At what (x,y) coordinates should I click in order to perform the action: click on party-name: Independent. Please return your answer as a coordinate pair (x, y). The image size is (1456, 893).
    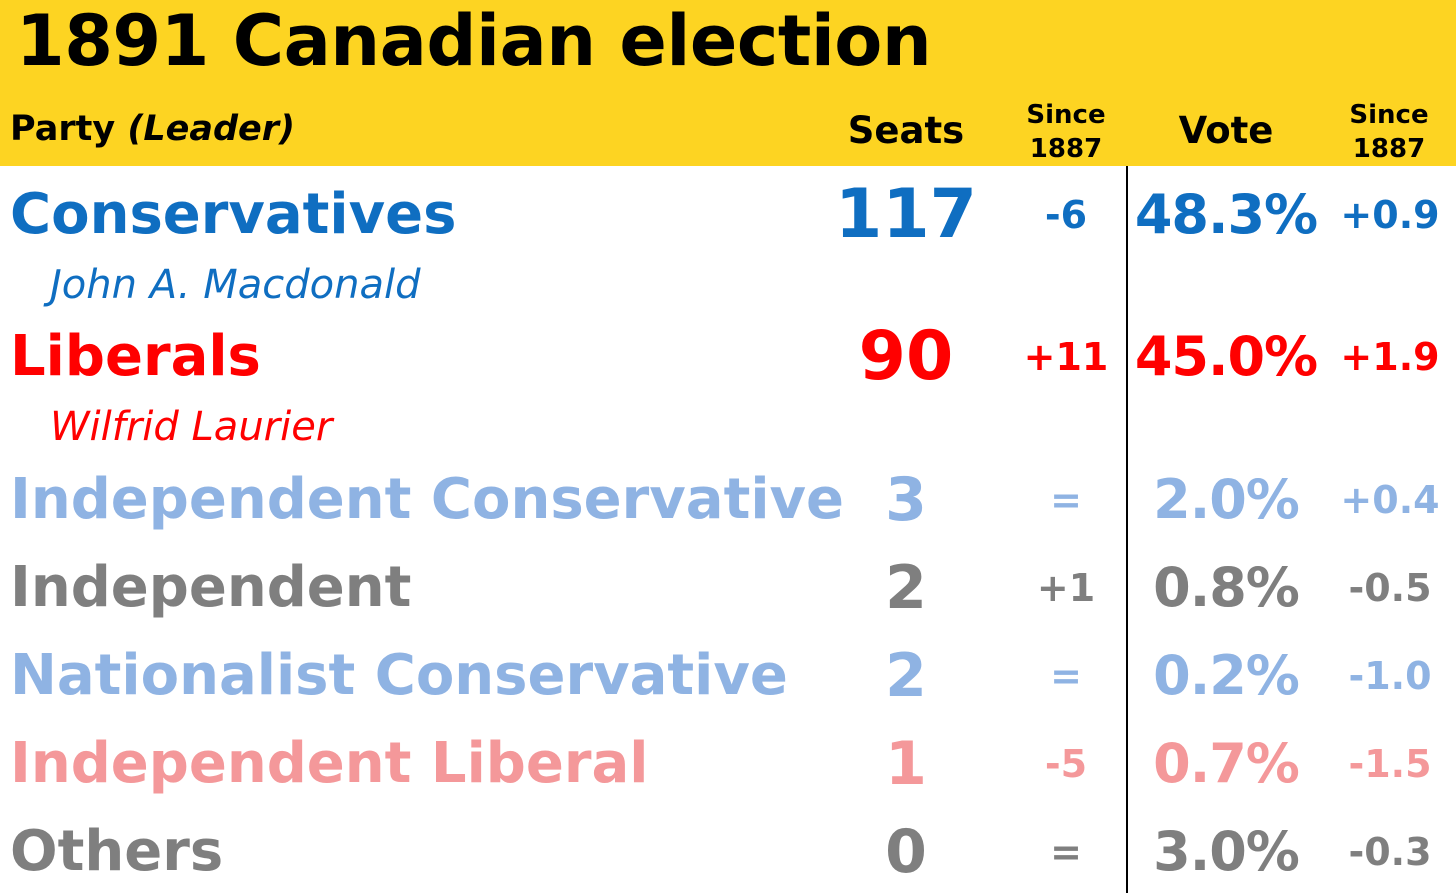
    Looking at the image, I should click on (211, 587).